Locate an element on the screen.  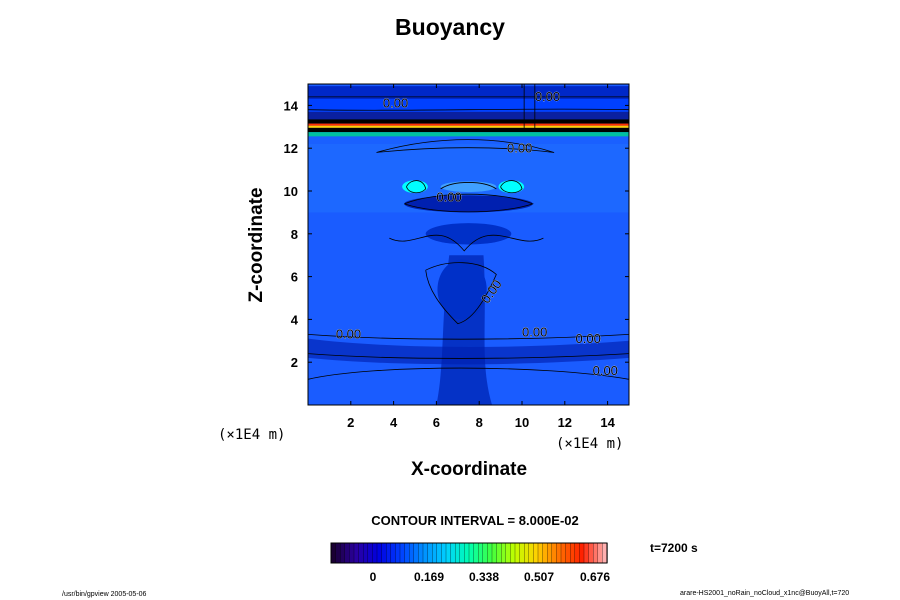
field-pos-cell is located at coordinates (468, 187).